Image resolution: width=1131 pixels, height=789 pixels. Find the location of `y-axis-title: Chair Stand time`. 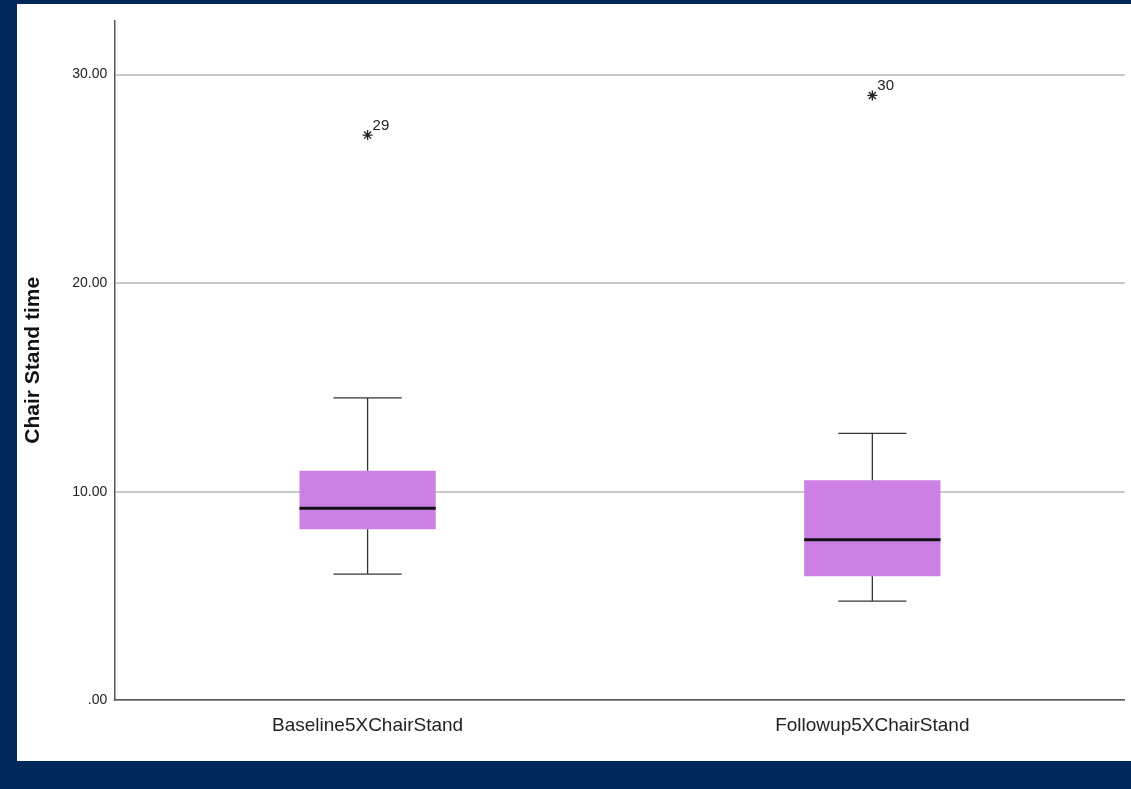

y-axis-title: Chair Stand time is located at coordinates (32, 360).